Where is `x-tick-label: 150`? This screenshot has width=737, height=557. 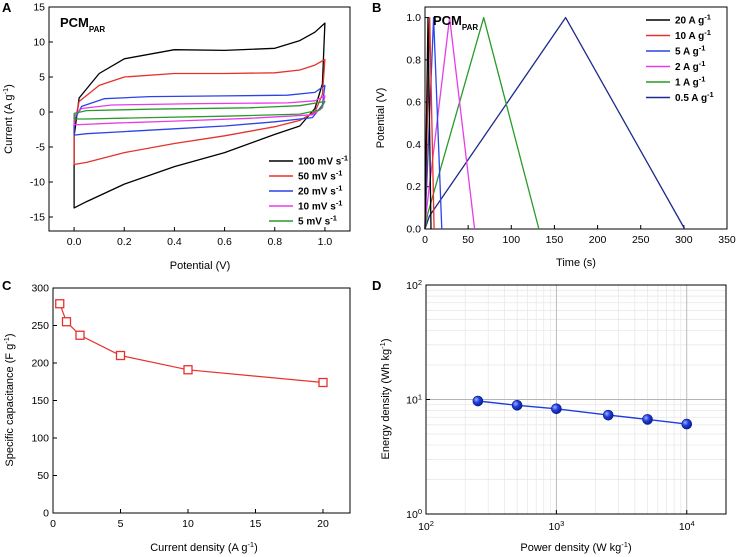
x-tick-label: 150 is located at coordinates (555, 240).